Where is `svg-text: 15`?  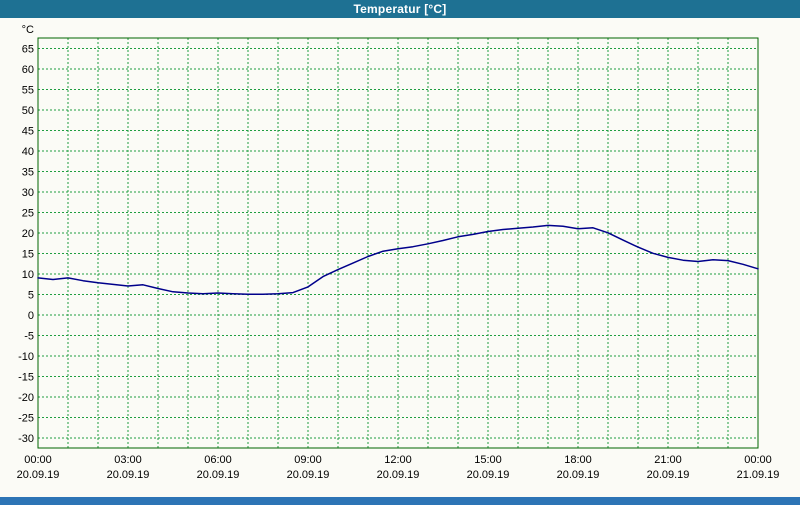 svg-text: 15 is located at coordinates (28, 254).